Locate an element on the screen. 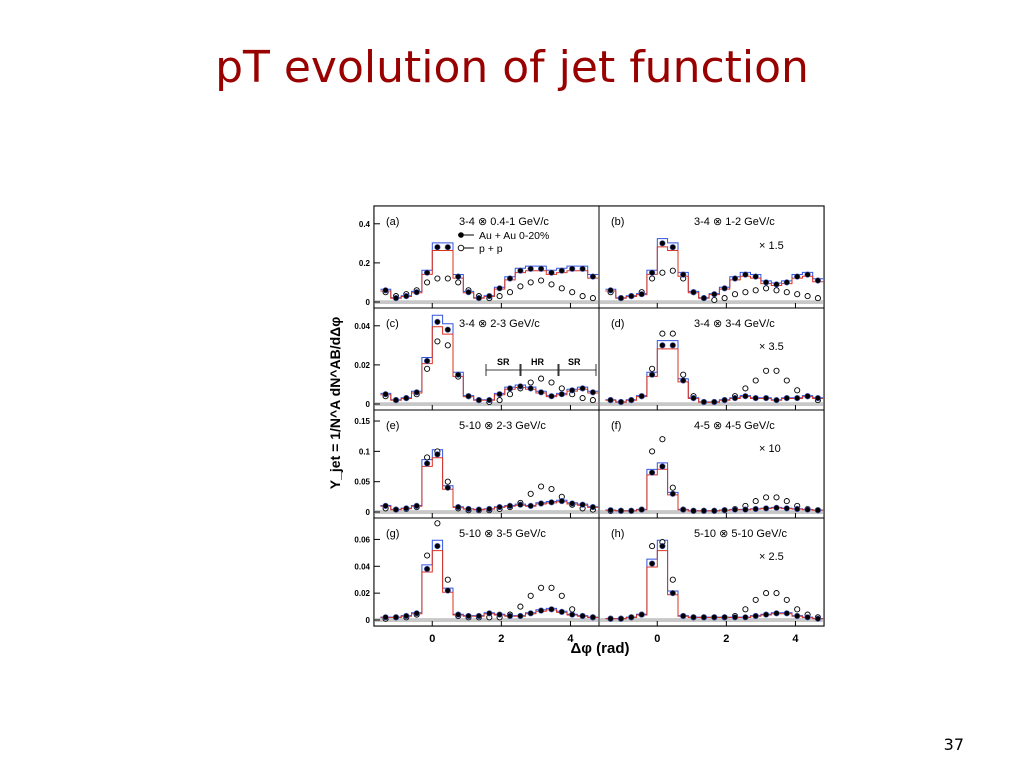  x-axis-title: Δφ (rad) is located at coordinates (599, 648).